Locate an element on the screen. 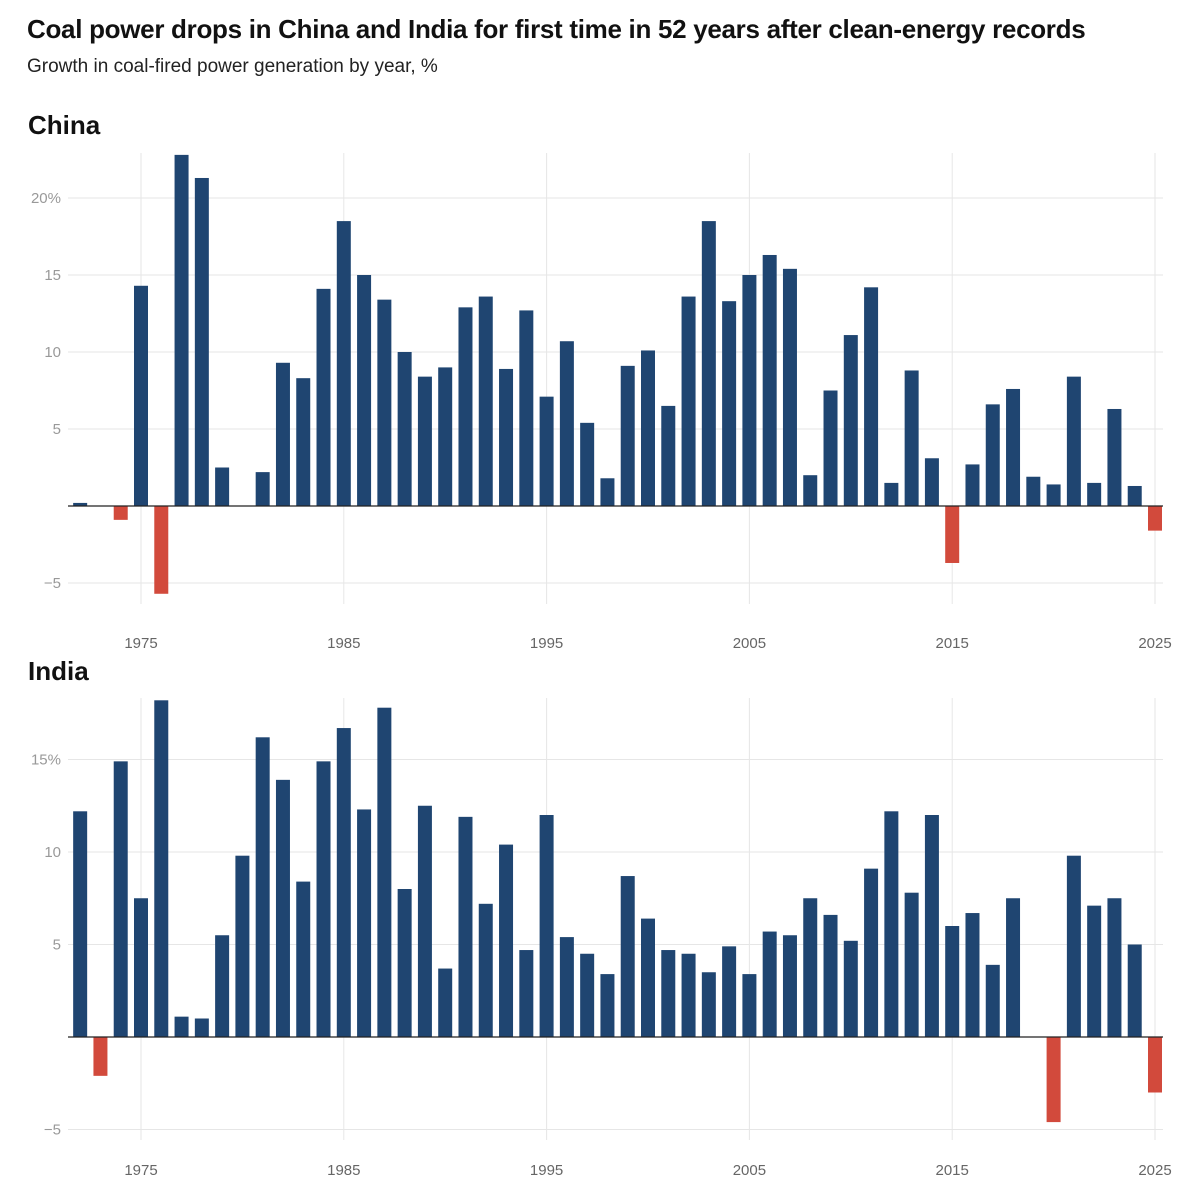 This screenshot has height=1186, width=1200. bar-china-1991 is located at coordinates (465, 406).